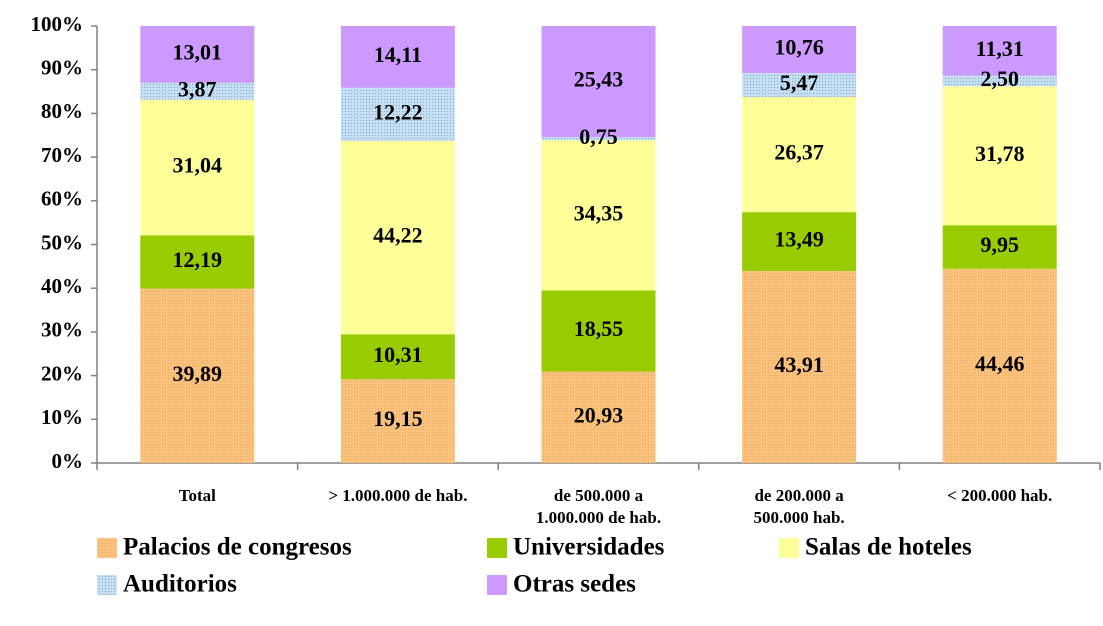  What do you see at coordinates (574, 584) in the screenshot?
I see `legend-label: Otras sedes` at bounding box center [574, 584].